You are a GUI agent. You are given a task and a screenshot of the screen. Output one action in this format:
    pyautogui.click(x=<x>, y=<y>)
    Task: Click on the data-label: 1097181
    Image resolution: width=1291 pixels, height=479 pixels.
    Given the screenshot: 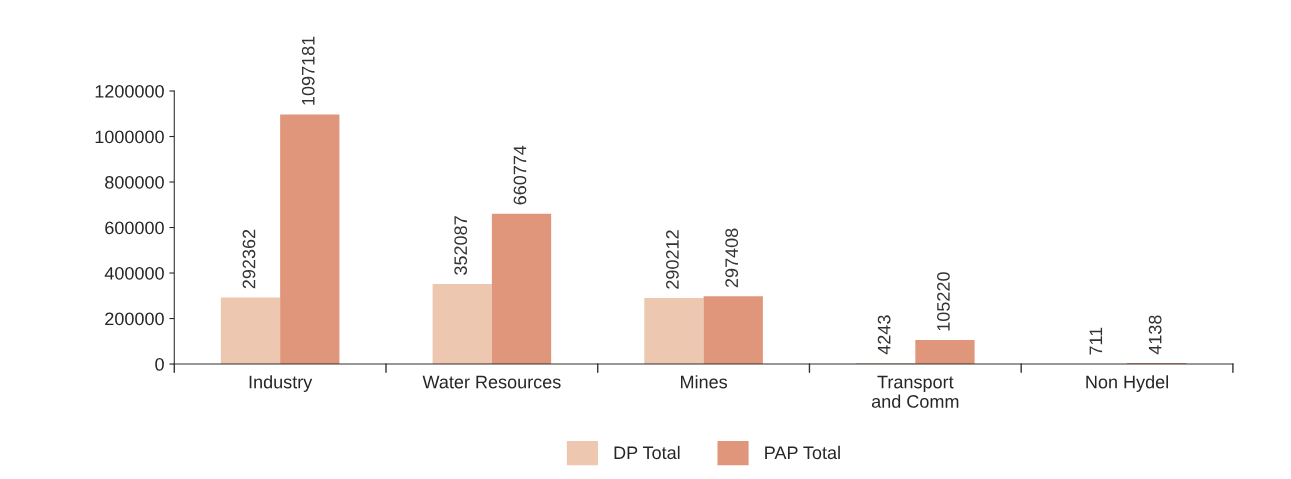 What is the action you would take?
    pyautogui.click(x=308, y=70)
    